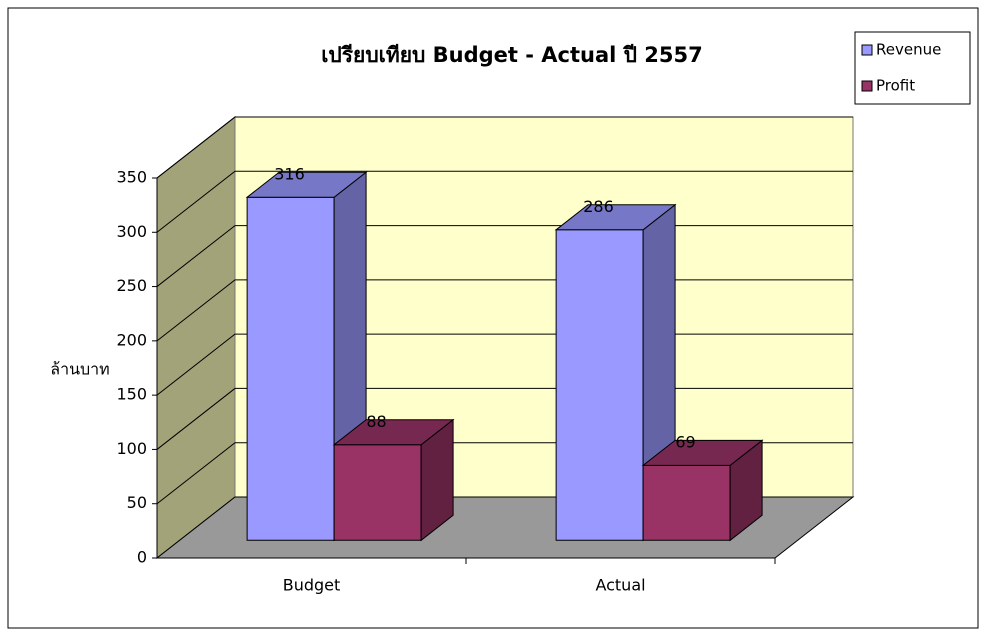  I want to click on data-label: 316, so click(289, 173).